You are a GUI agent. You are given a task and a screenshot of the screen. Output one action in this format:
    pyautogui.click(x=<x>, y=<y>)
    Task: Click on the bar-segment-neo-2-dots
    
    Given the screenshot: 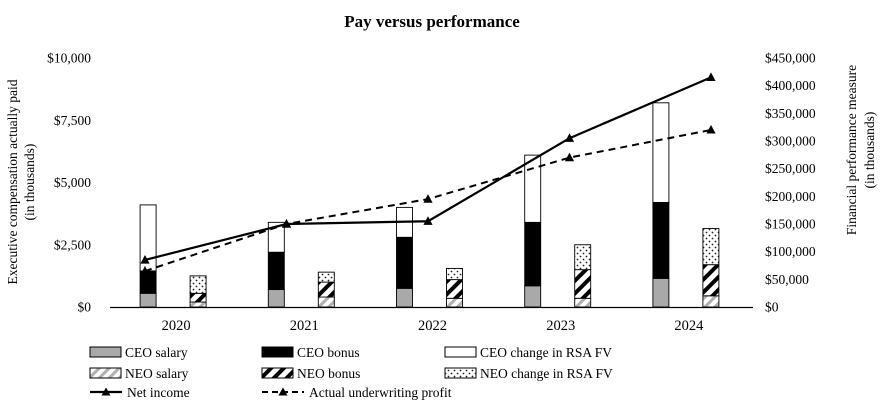 What is the action you would take?
    pyautogui.click(x=454, y=274)
    